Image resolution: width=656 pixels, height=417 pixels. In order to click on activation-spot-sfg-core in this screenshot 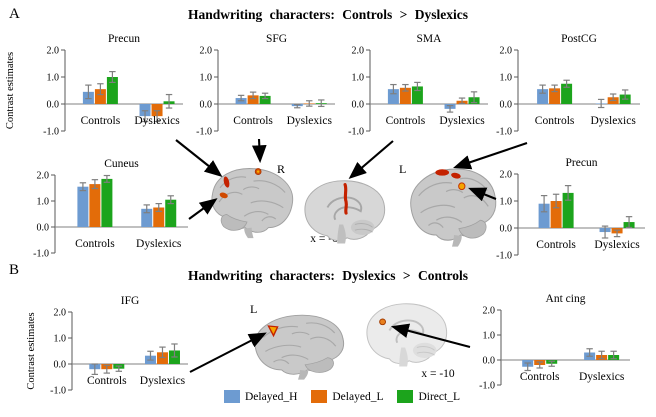, I will do `click(258, 171)`.